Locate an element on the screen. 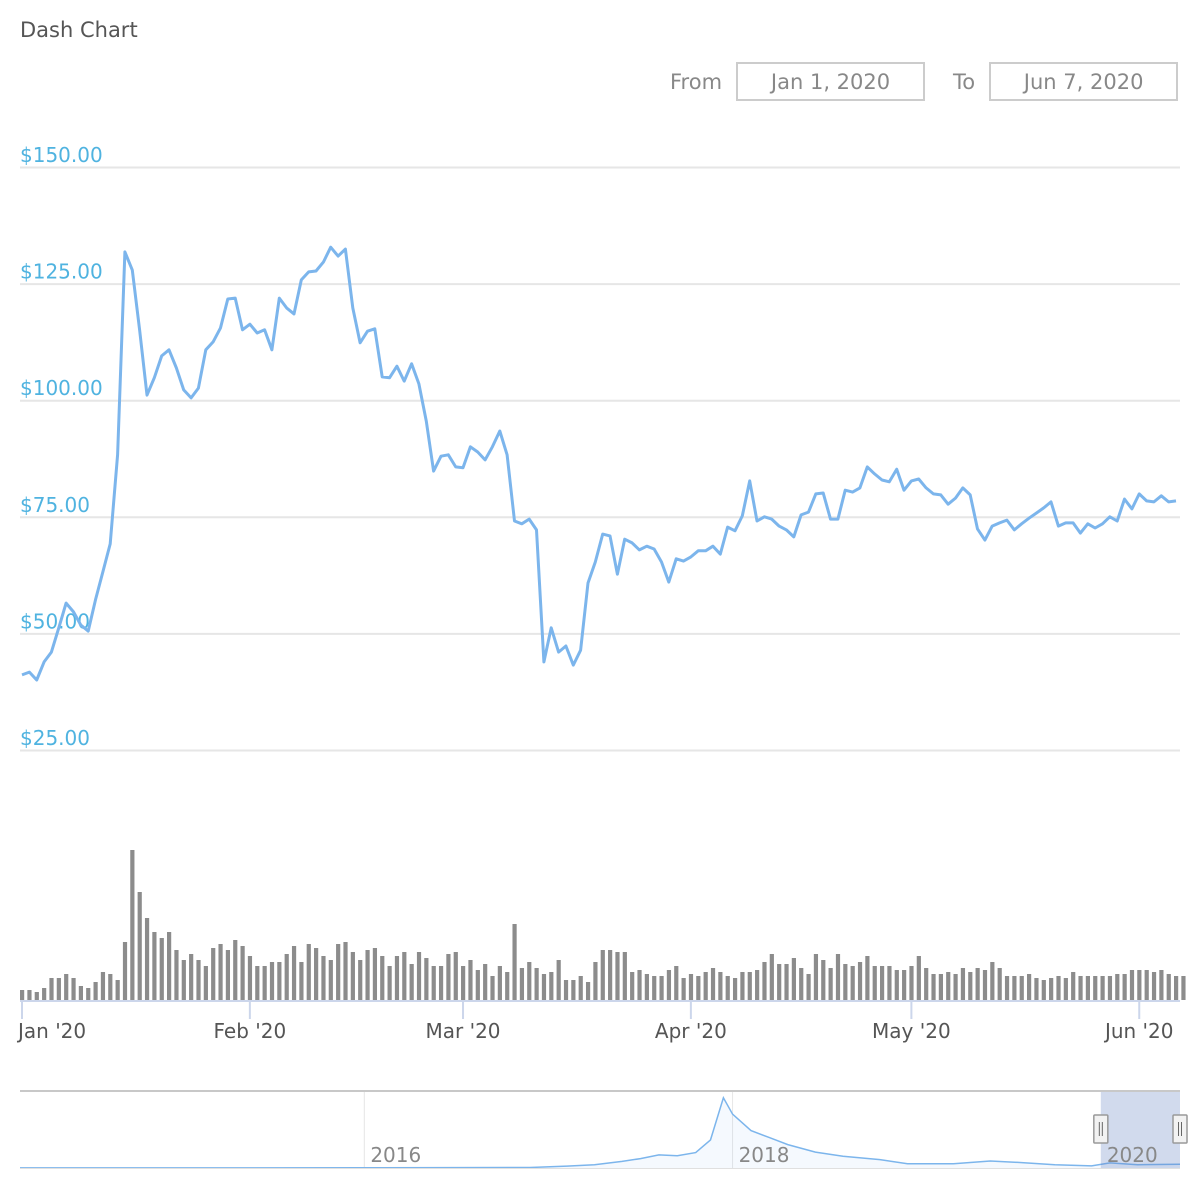 This screenshot has width=1200, height=1200. navigator-area is located at coordinates (600, 1132).